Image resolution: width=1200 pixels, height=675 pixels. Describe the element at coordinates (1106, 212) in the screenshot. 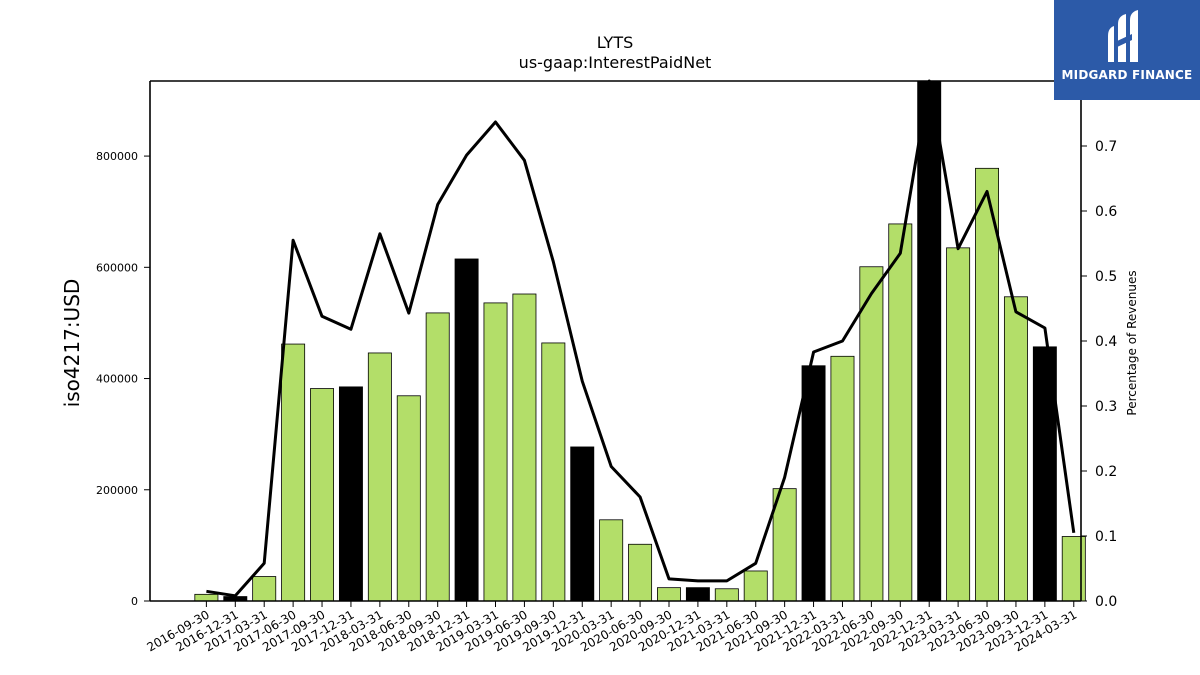

I see `y2-tick-label: 0.6` at that location.